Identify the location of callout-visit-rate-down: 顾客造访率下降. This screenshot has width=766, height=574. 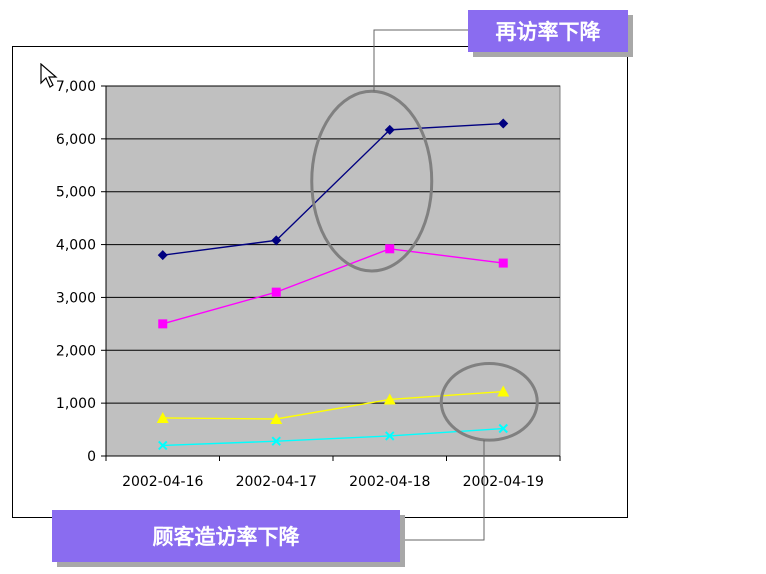
(226, 536).